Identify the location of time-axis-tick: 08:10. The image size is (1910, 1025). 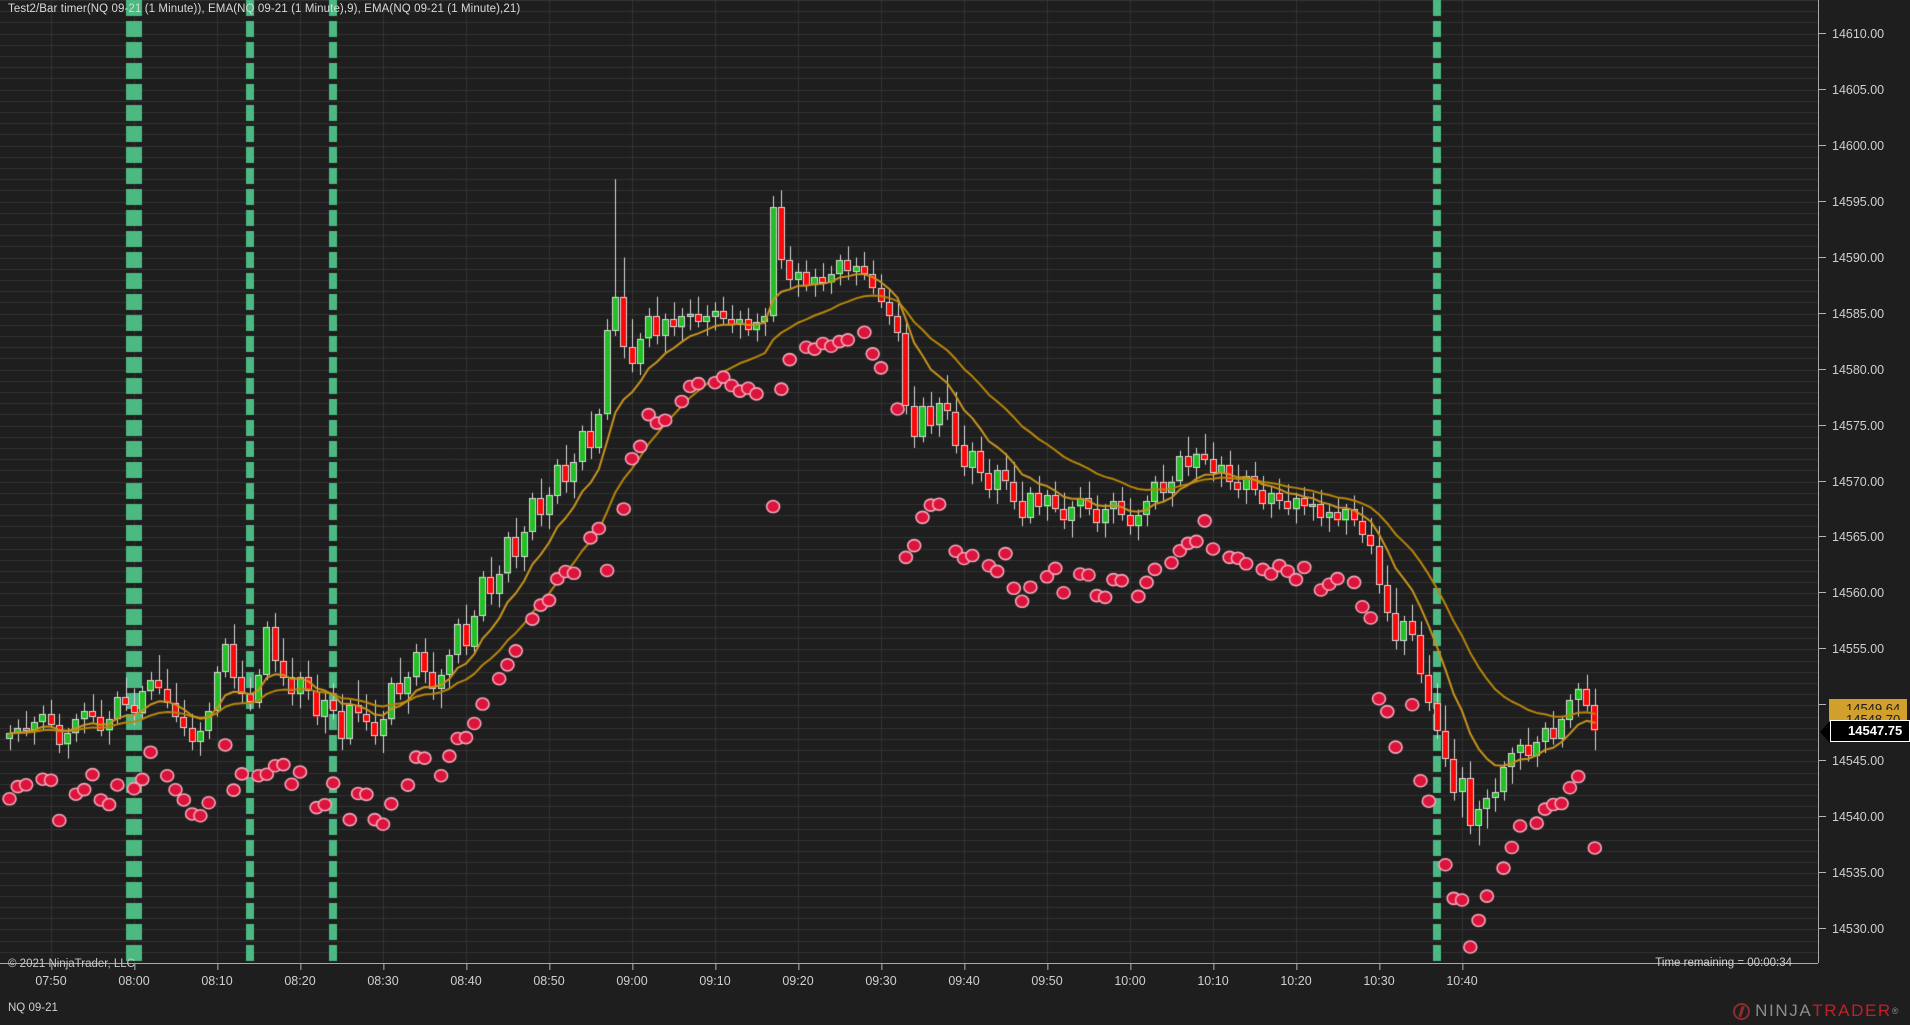
(217, 976).